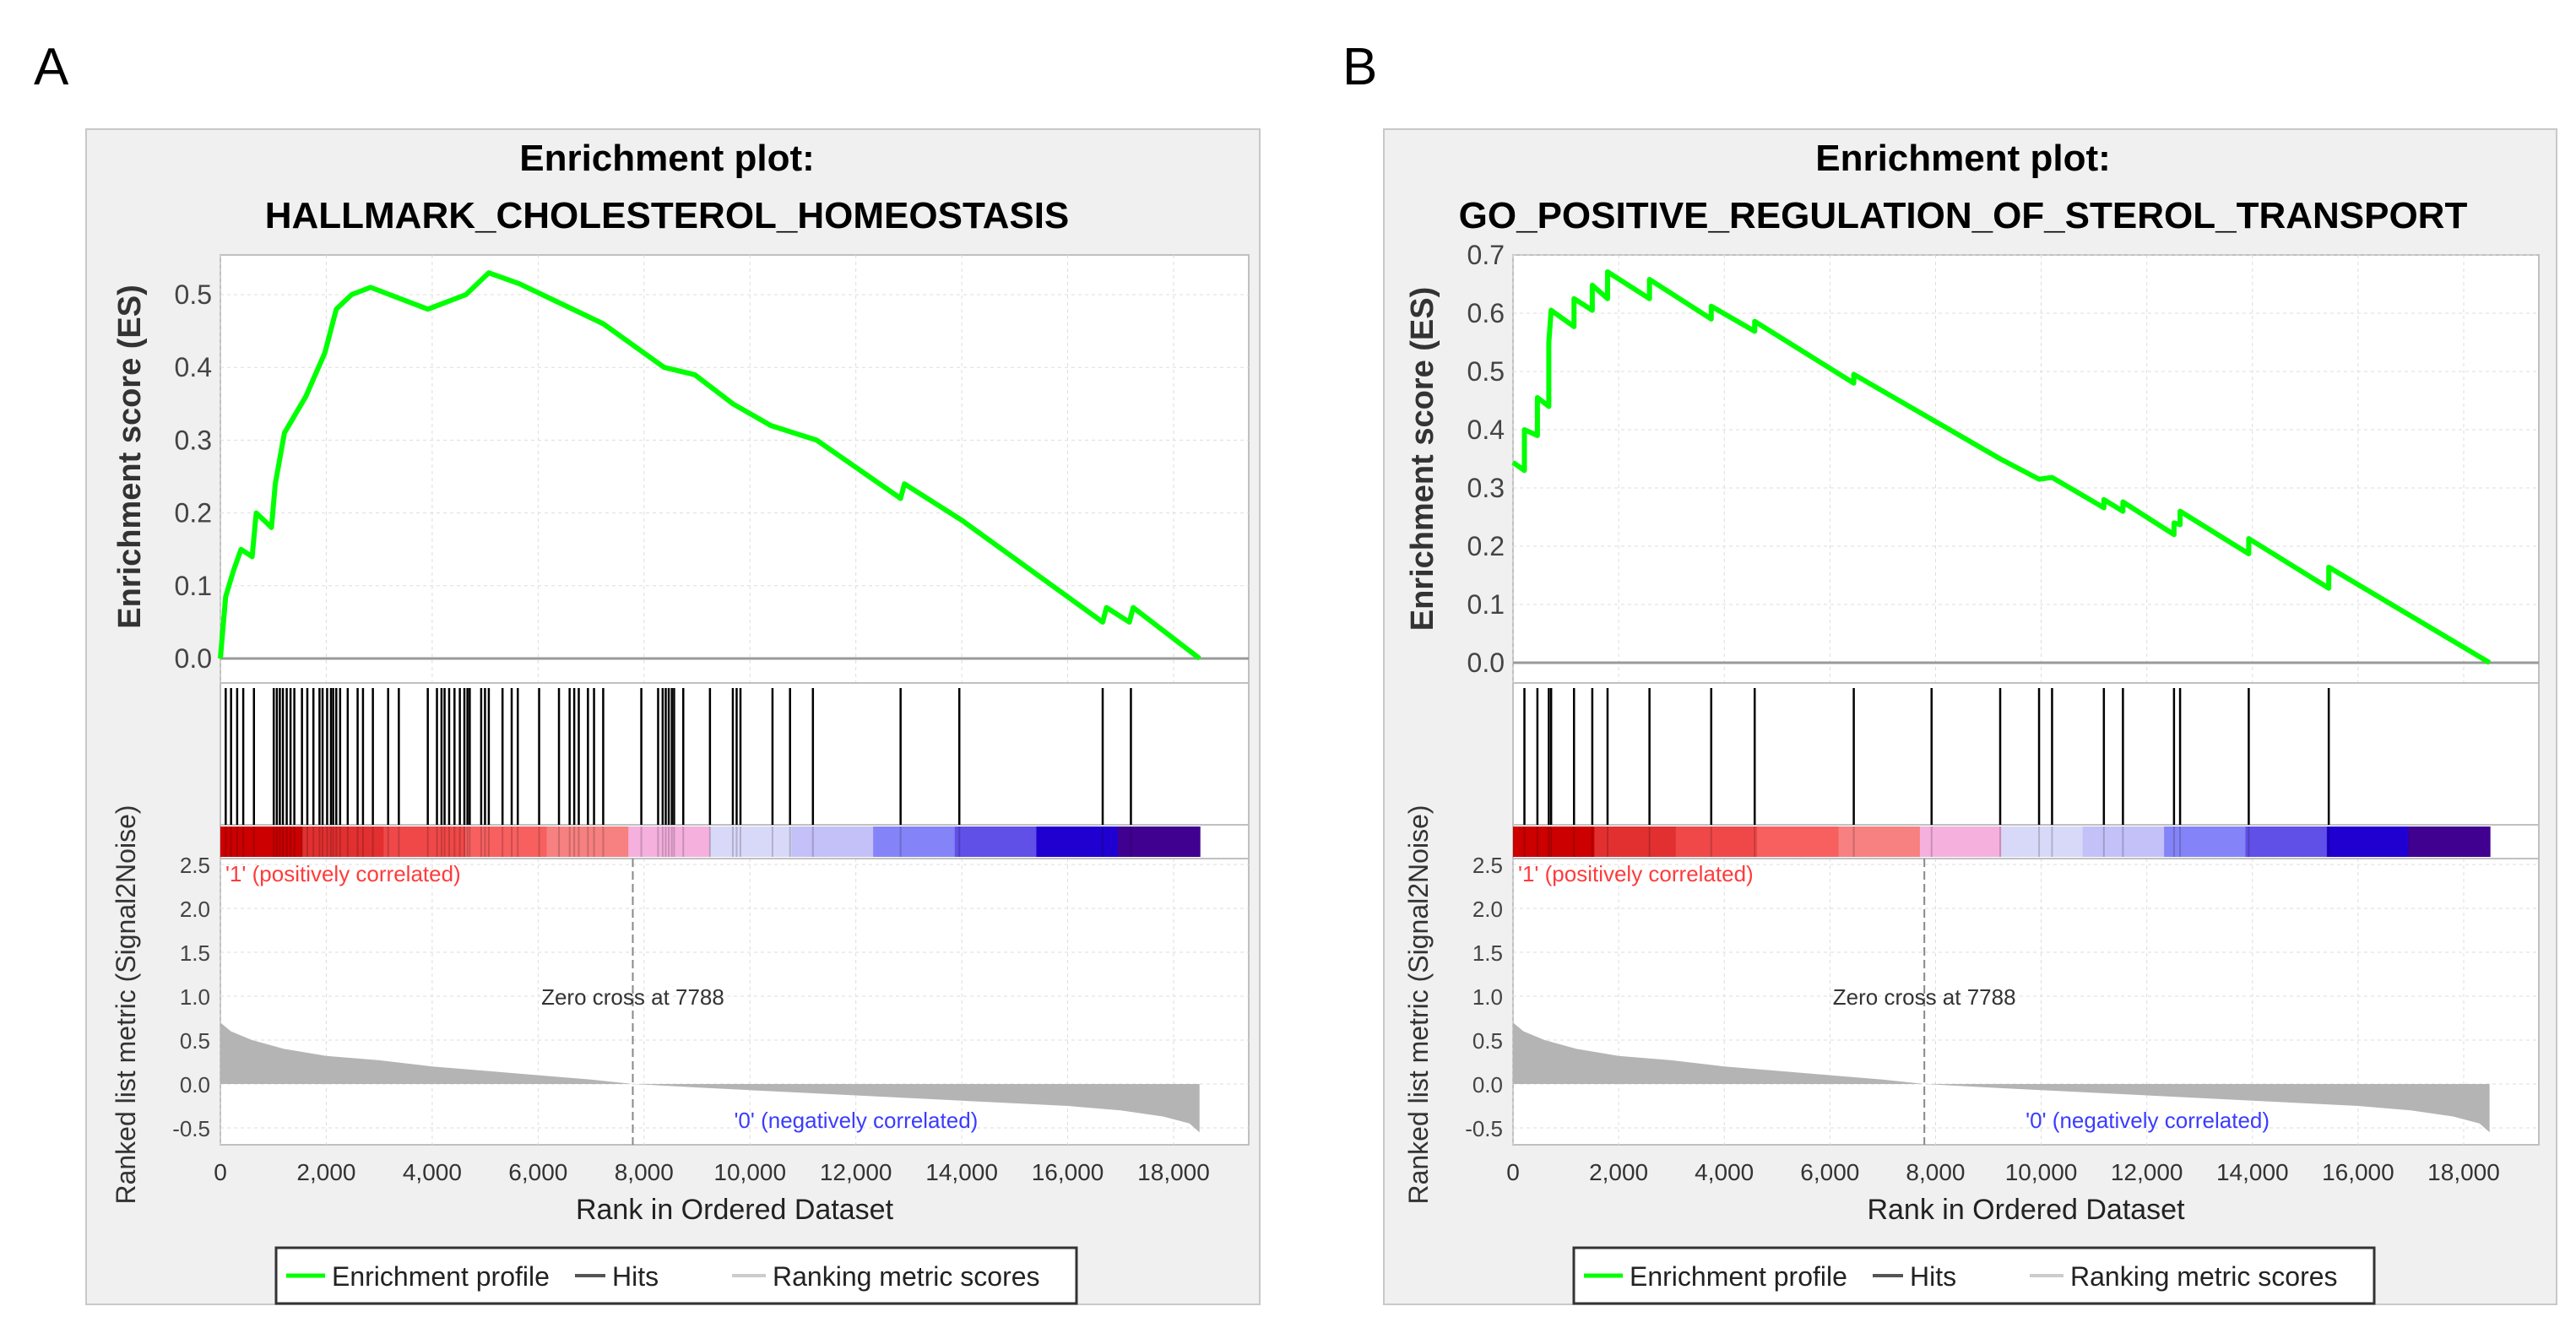 Image resolution: width=2576 pixels, height=1317 pixels. I want to click on panel-label: B, so click(1360, 67).